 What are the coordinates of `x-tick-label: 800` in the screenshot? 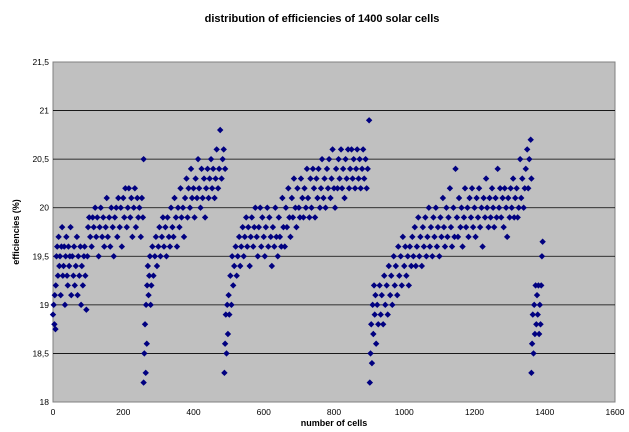 It's located at (334, 412).